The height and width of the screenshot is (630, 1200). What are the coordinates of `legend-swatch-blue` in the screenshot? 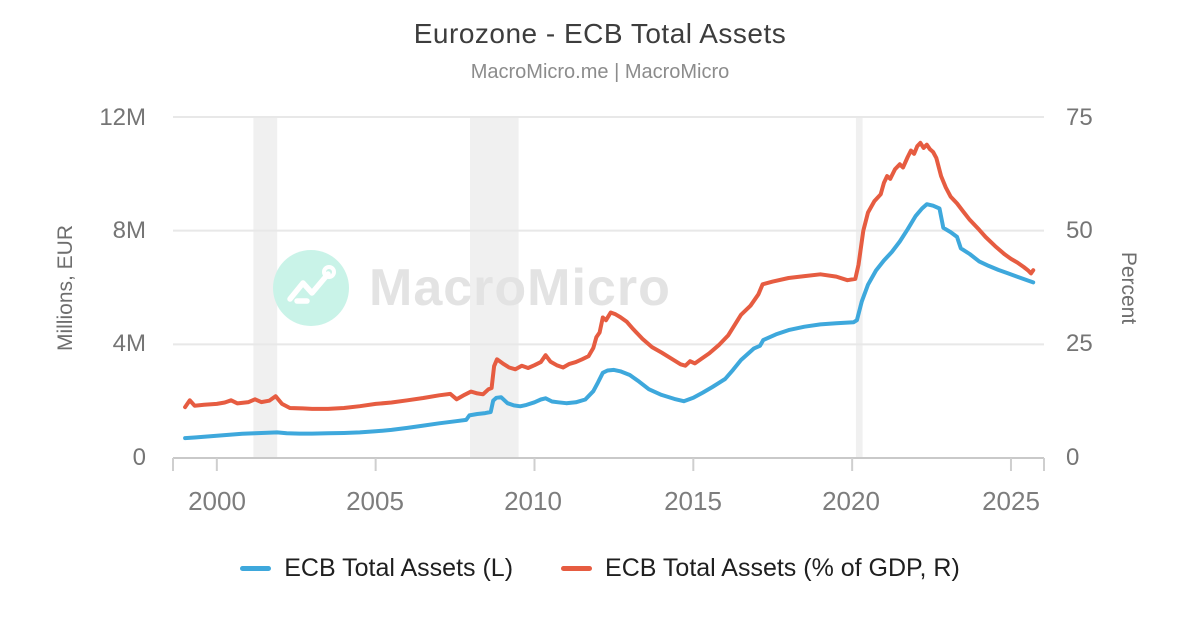 It's located at (256, 568).